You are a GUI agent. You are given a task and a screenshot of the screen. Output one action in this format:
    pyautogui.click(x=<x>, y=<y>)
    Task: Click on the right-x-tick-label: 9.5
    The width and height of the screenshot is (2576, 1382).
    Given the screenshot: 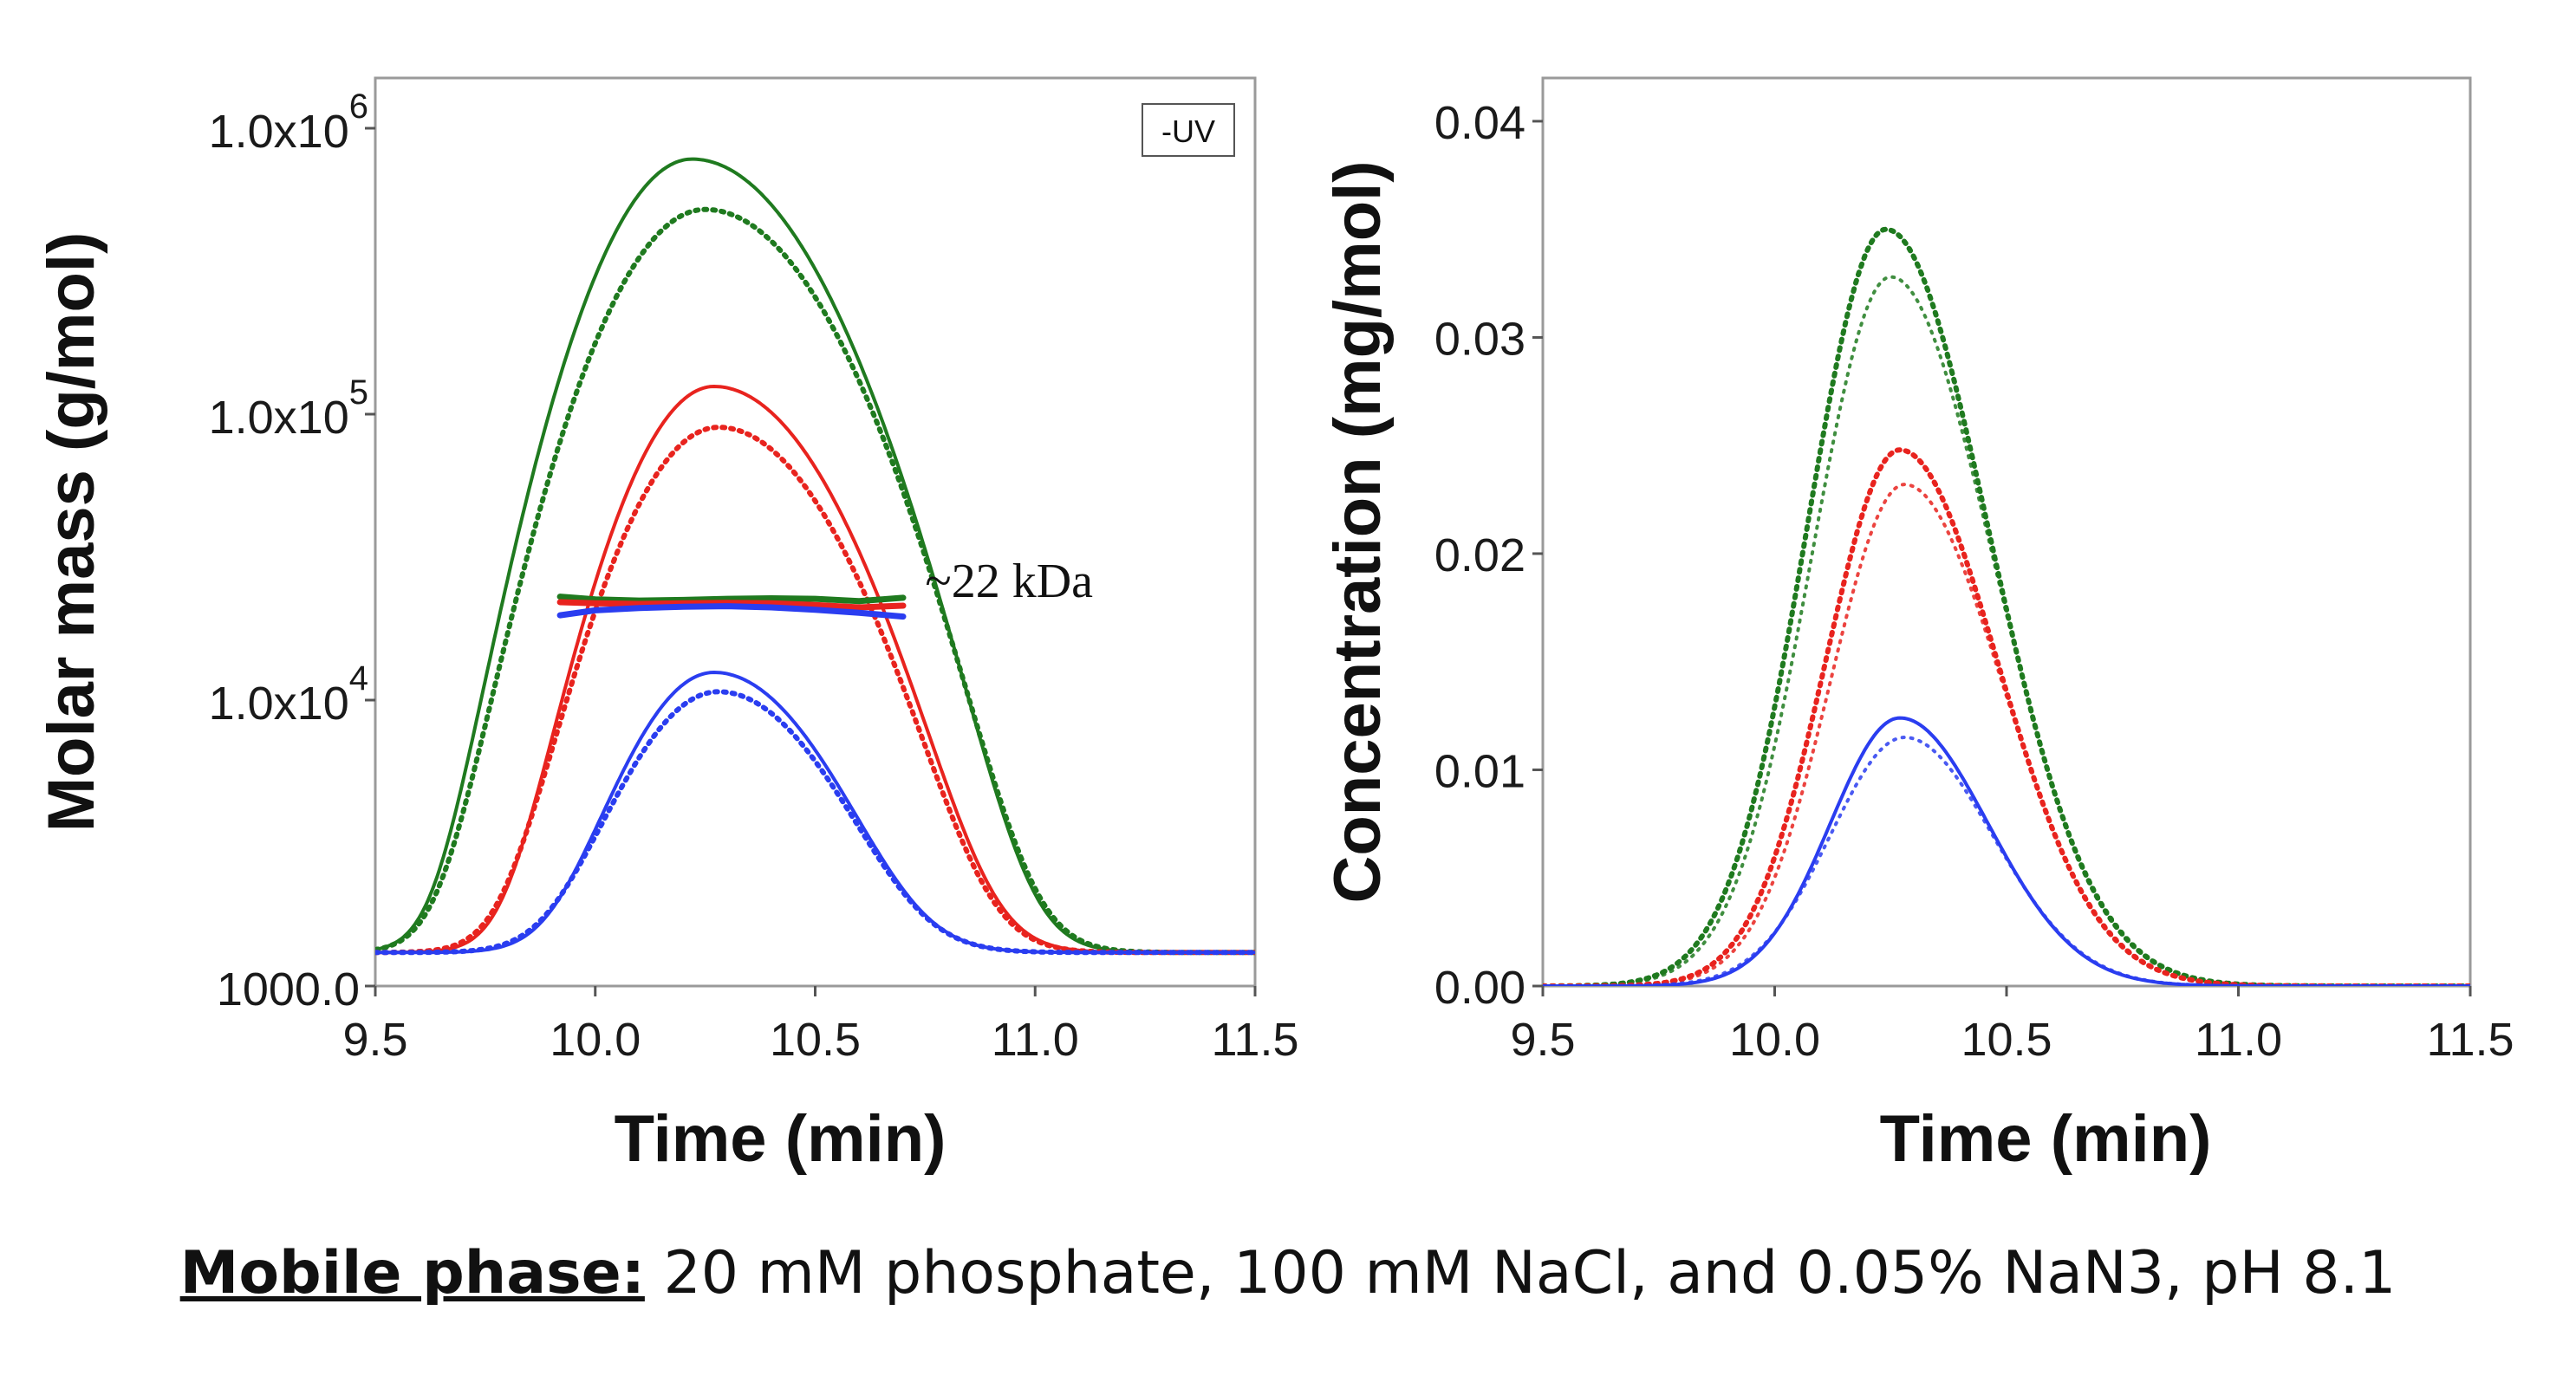 What is the action you would take?
    pyautogui.click(x=1542, y=1040)
    